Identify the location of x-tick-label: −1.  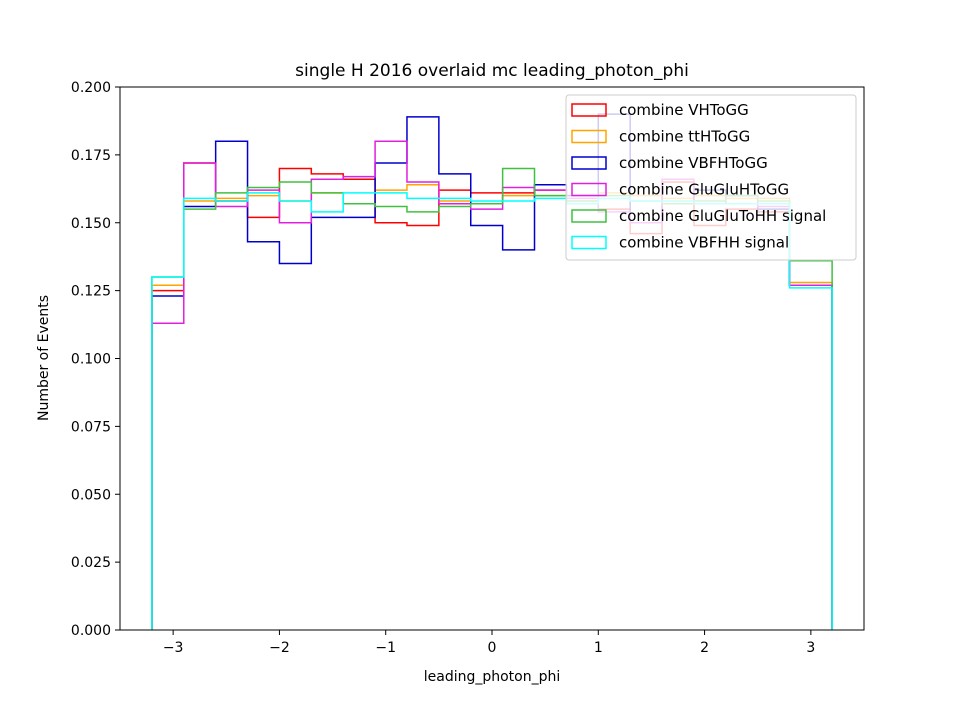
(385, 648).